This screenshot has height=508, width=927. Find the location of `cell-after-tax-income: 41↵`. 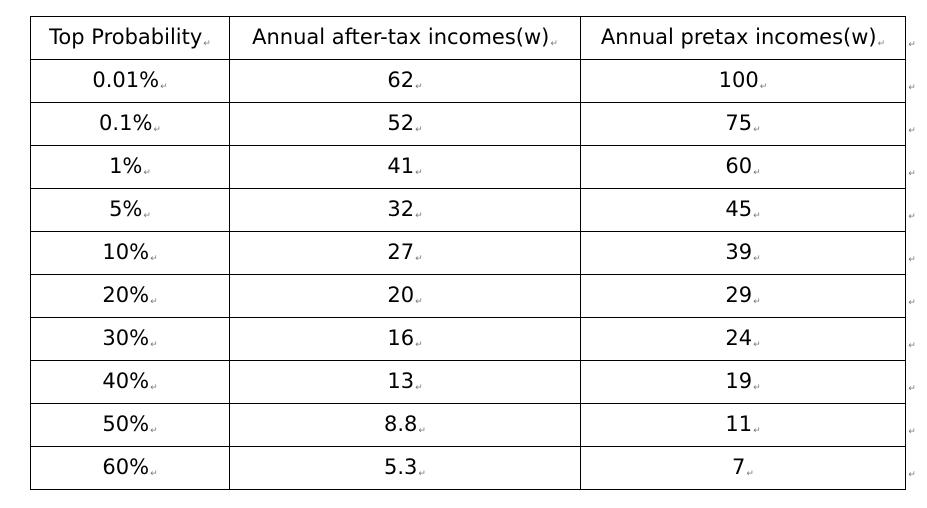

cell-after-tax-income: 41↵ is located at coordinates (405, 167).